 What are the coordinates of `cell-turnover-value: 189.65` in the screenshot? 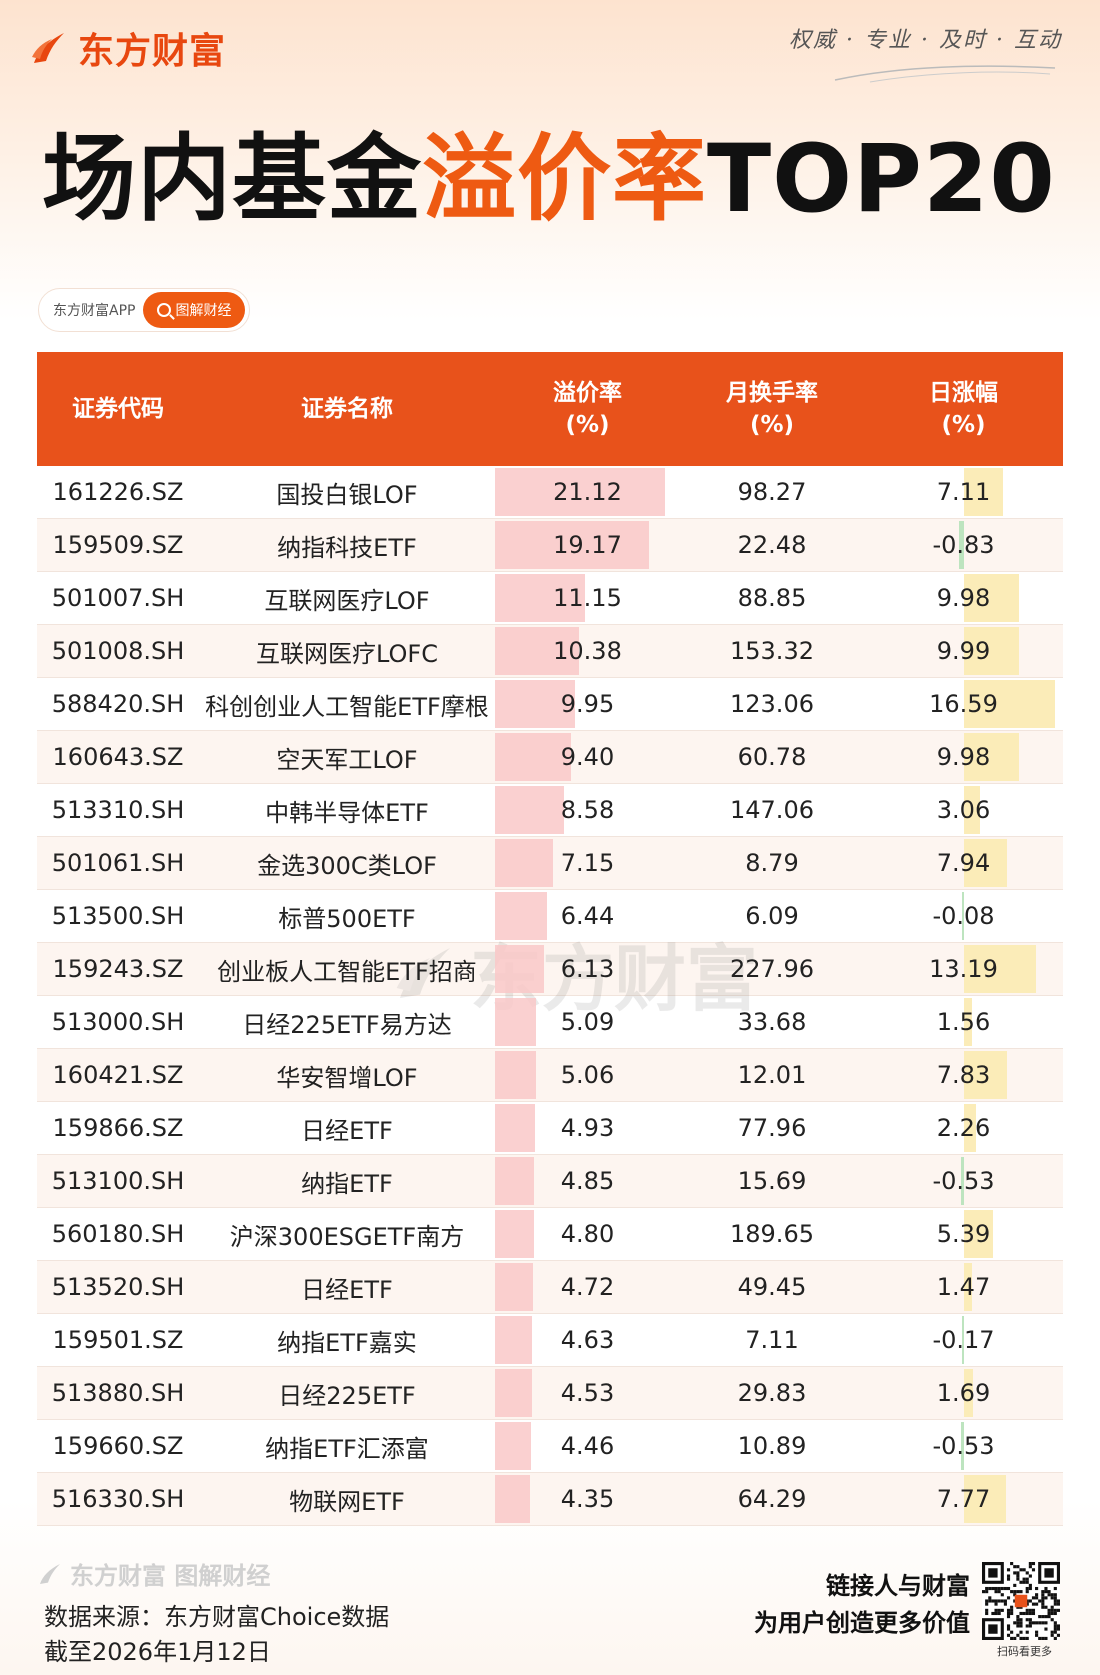 It's located at (772, 1234).